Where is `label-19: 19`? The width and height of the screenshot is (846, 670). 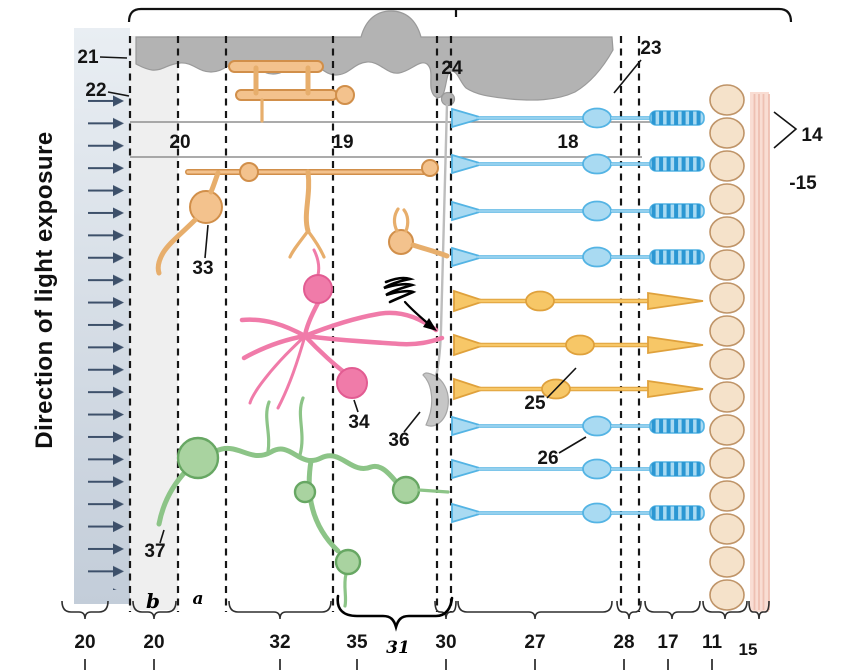 label-19: 19 is located at coordinates (342, 142).